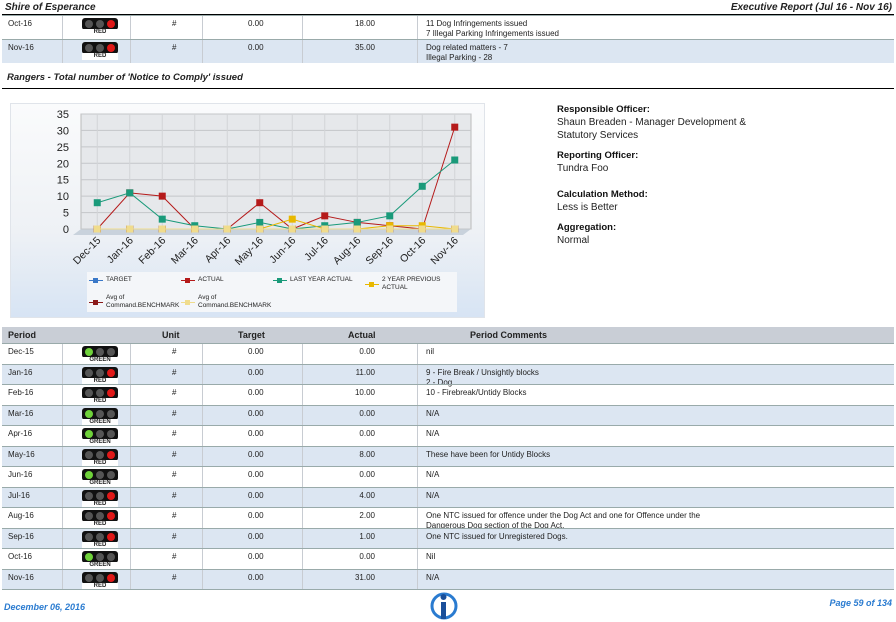 This screenshot has height=622, width=896. I want to click on table-row: Jul-16 RED #0.00 4.00 N/A, so click(448, 497).